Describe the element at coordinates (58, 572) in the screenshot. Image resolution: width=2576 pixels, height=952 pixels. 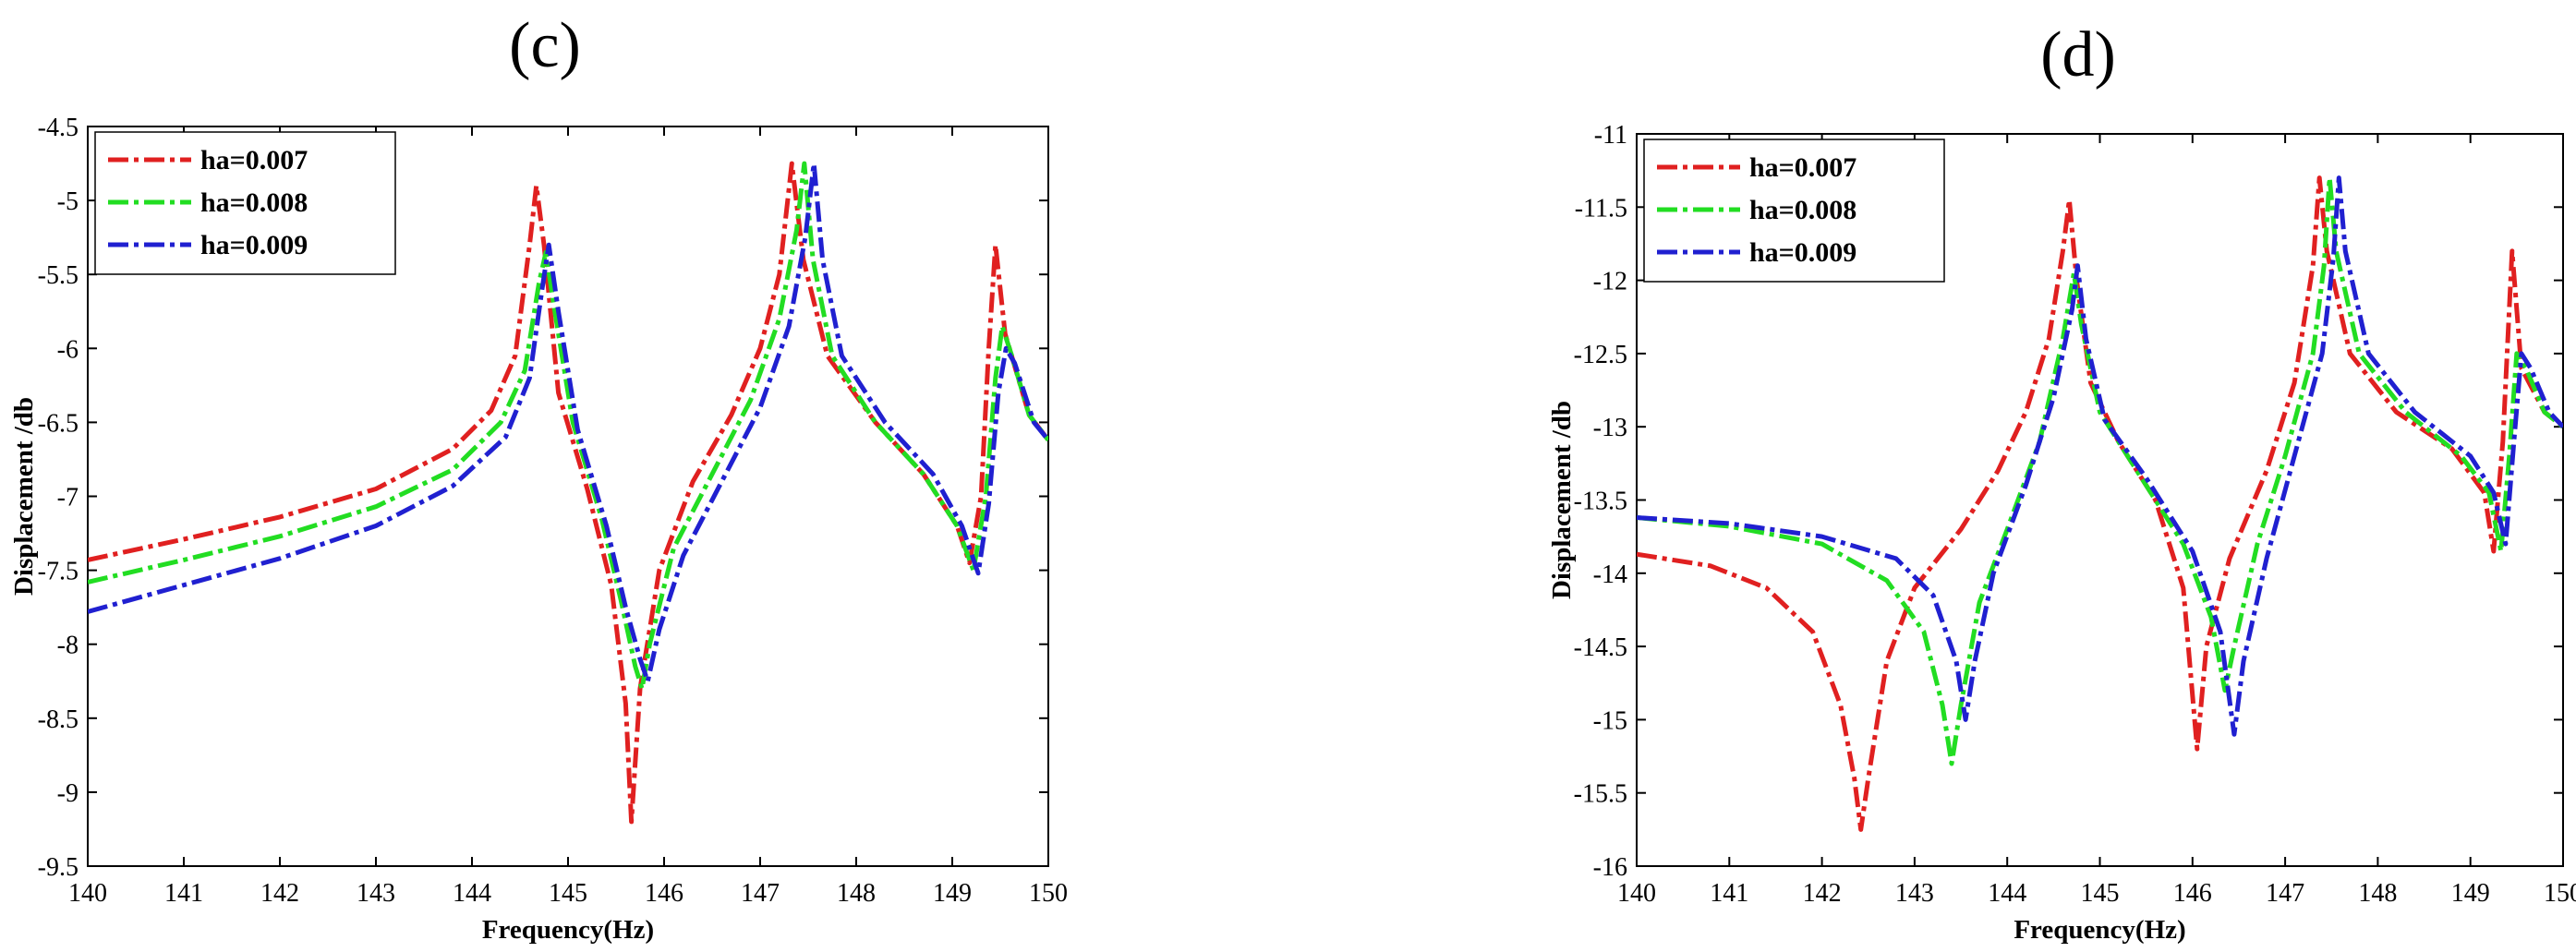
I see `y-tick-label: -7.5` at that location.